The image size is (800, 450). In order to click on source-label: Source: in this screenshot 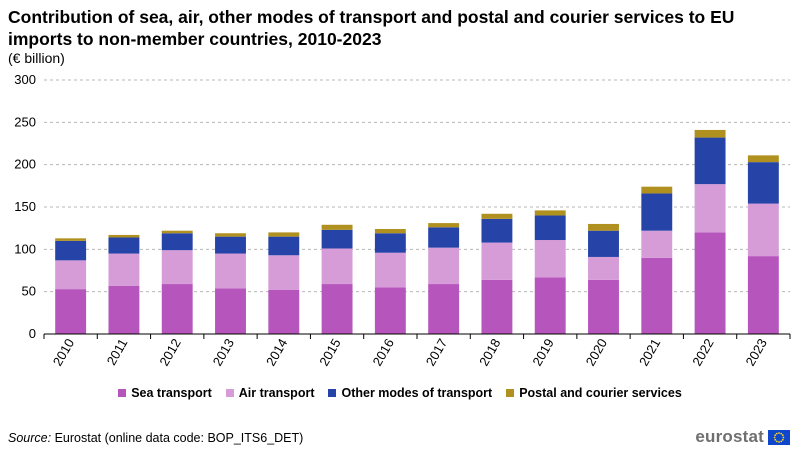, I will do `click(30, 438)`.